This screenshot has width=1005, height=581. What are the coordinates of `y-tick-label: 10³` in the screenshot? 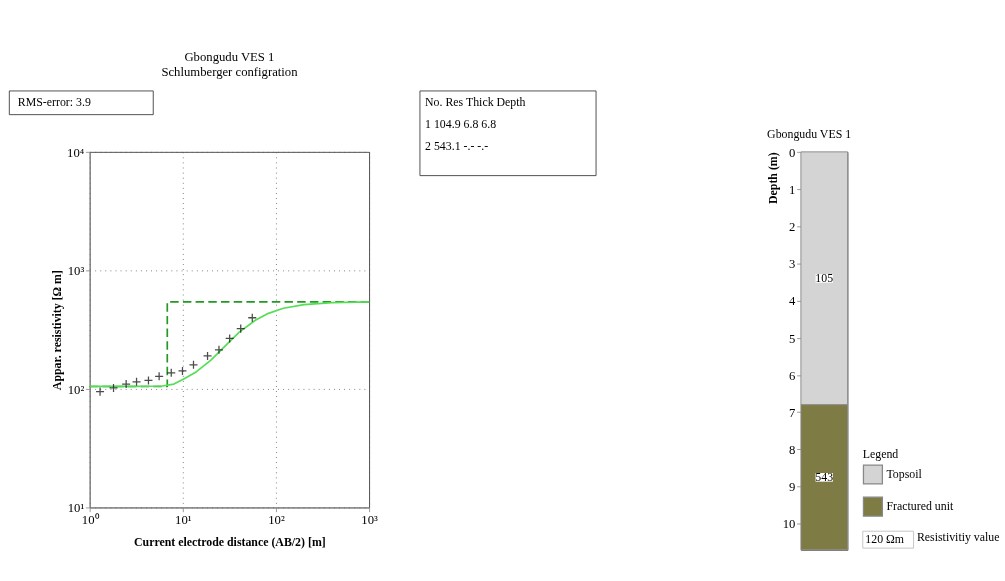 It's located at (76, 271).